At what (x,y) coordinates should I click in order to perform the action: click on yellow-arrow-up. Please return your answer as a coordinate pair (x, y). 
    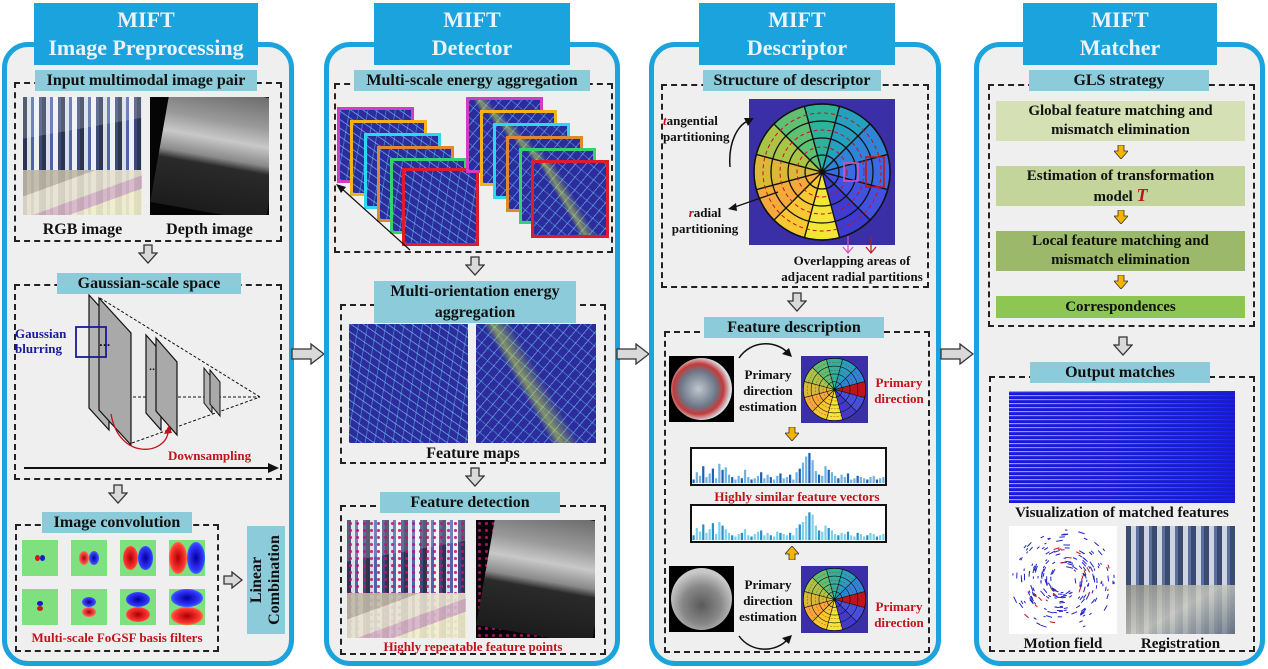
    Looking at the image, I should click on (792, 553).